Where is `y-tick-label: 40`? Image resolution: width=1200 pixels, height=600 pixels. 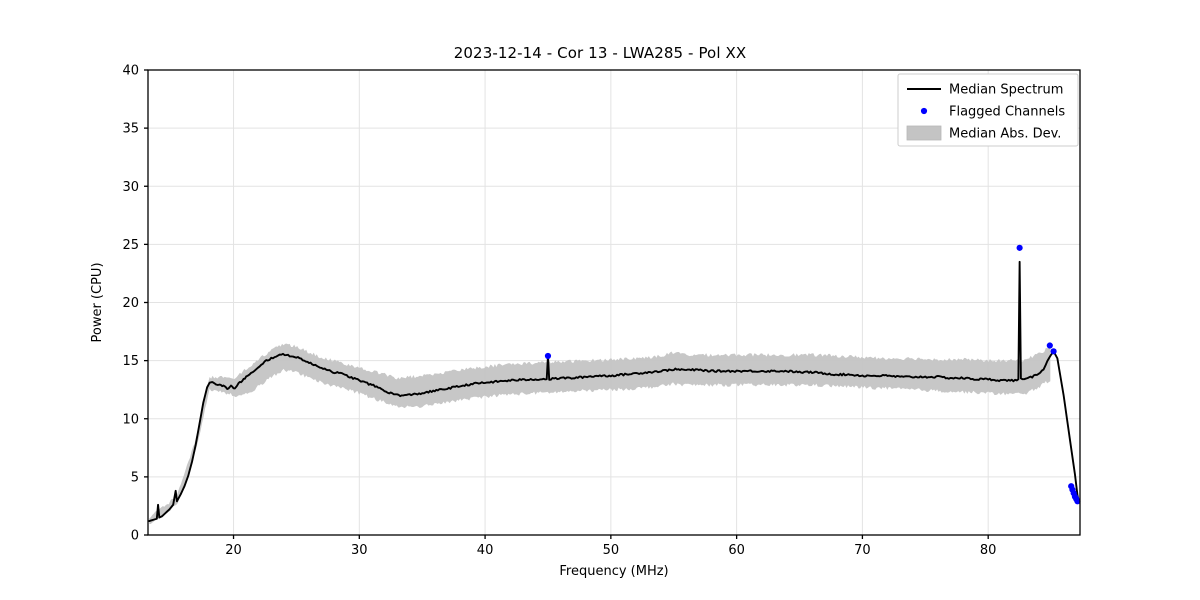
y-tick-label: 40 is located at coordinates (130, 71).